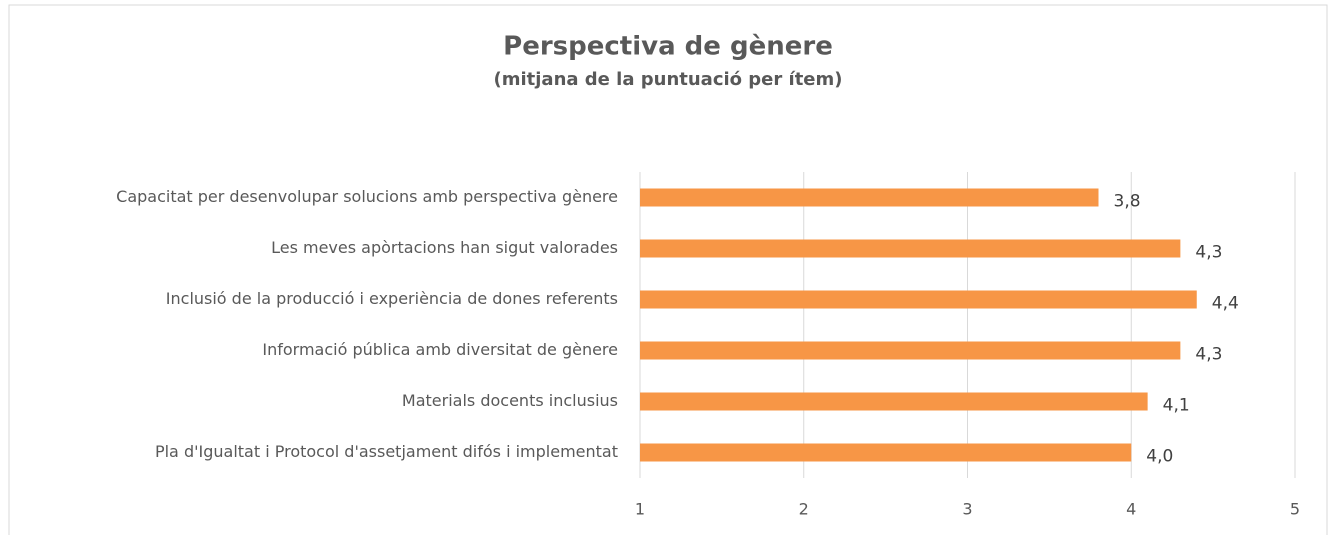 The width and height of the screenshot is (1336, 535). Describe the element at coordinates (1131, 509) in the screenshot. I see `x-tick-label: 4` at that location.